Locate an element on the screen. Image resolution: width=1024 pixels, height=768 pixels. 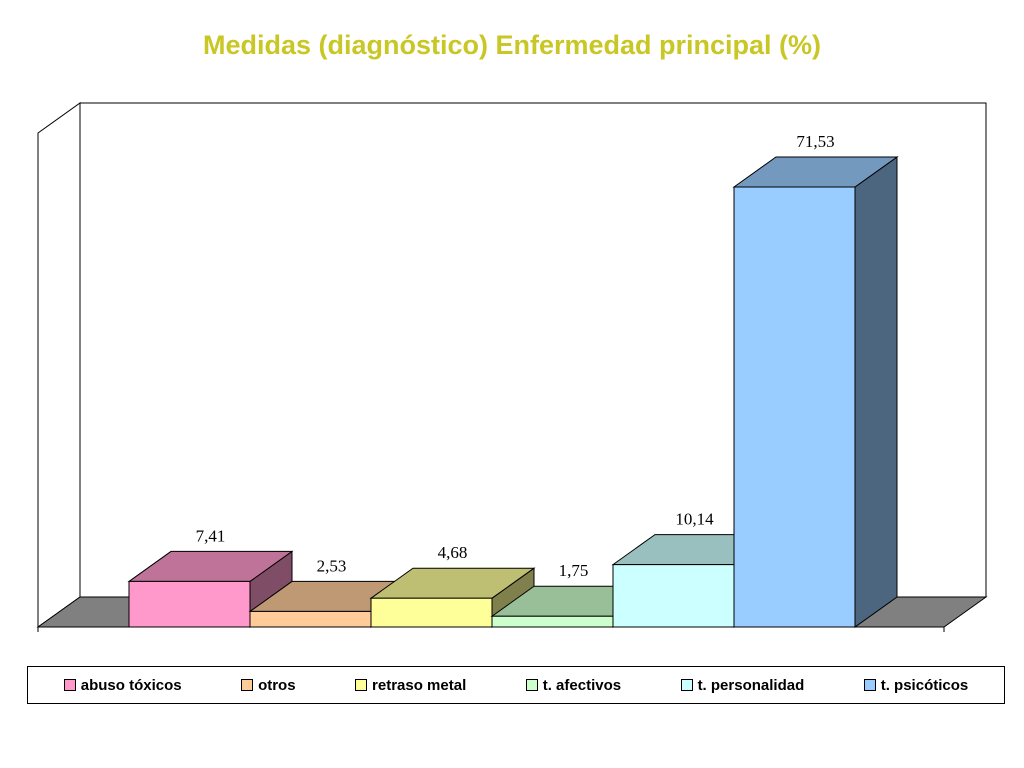
legend-item: abuso tóxicos is located at coordinates (122, 685).